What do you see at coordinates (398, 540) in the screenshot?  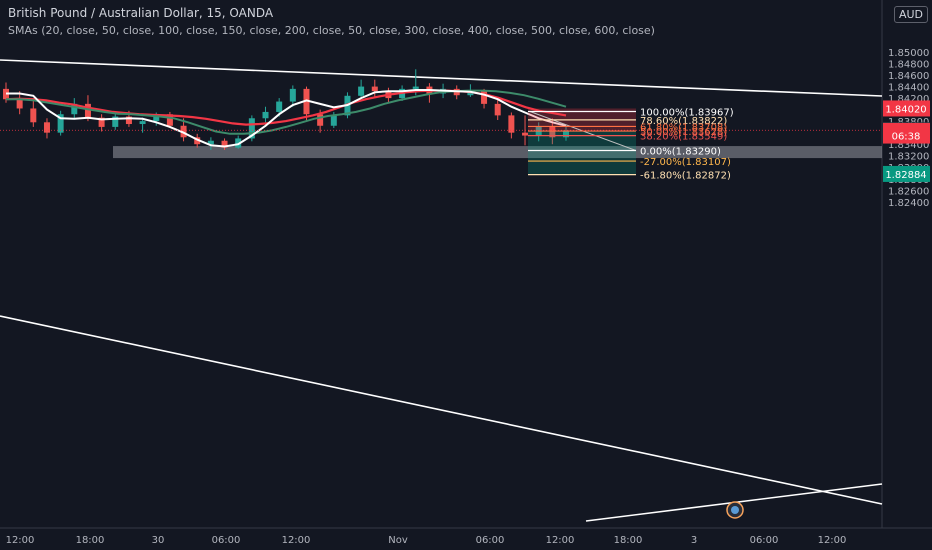 I see `x-tick-label: Nov` at bounding box center [398, 540].